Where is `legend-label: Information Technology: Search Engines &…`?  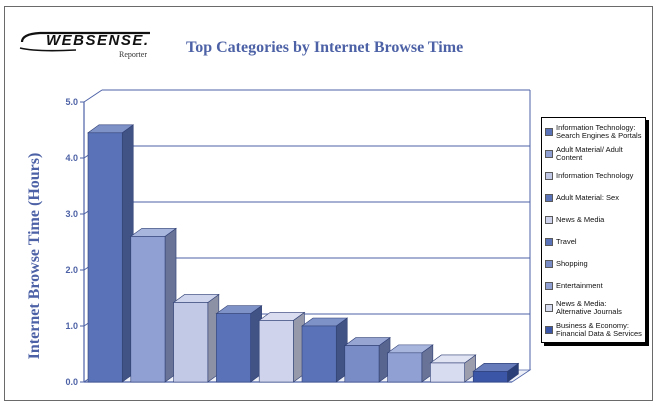 legend-label: Information Technology: Search Engines &… is located at coordinates (599, 131).